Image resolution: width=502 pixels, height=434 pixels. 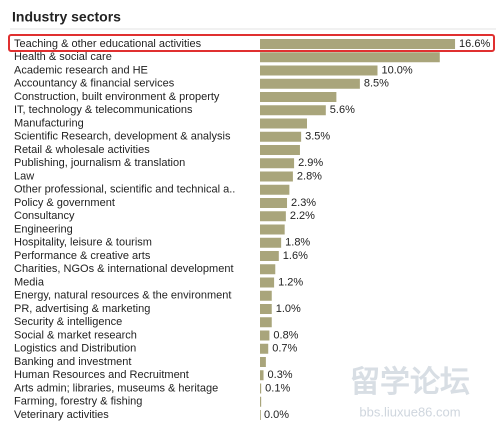 What do you see at coordinates (303, 203) in the screenshot?
I see `value-label: 2.3%` at bounding box center [303, 203].